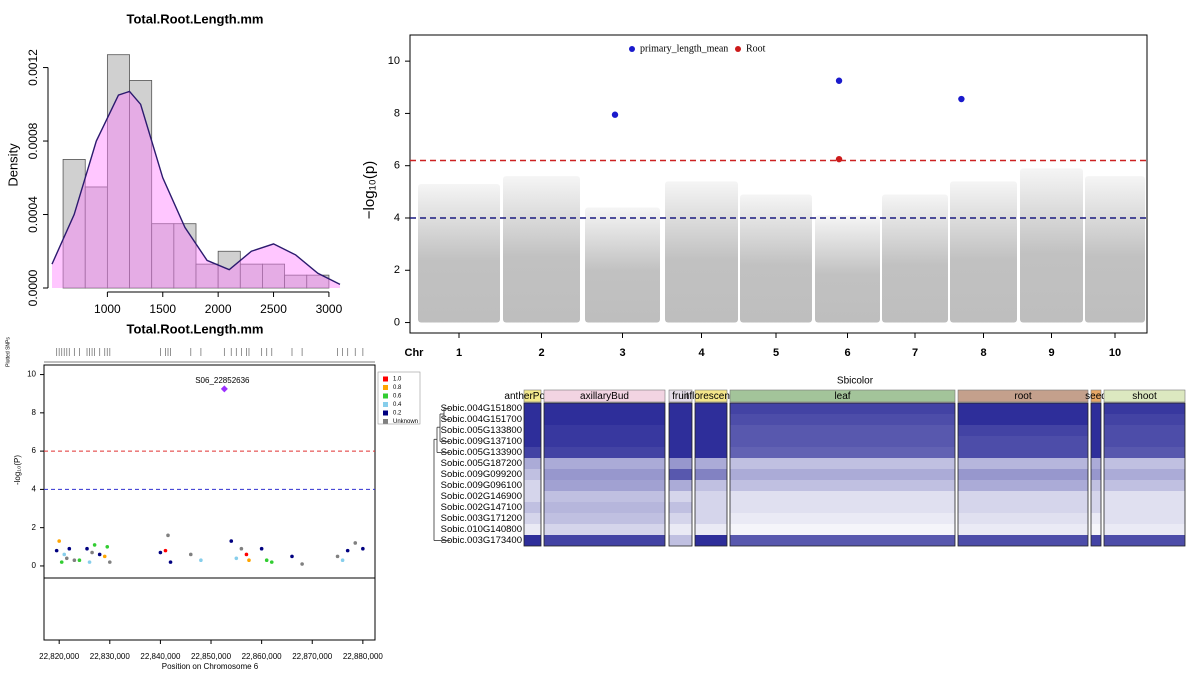  What do you see at coordinates (33, 67) in the screenshot?
I see `y-tick-label: 0.0012` at bounding box center [33, 67].